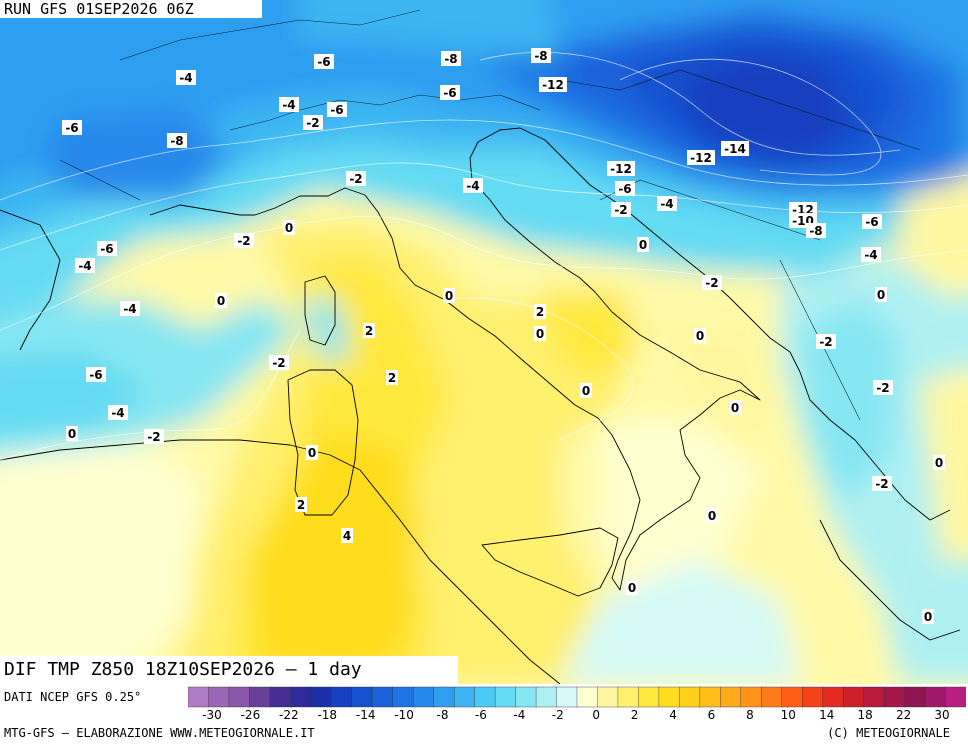  What do you see at coordinates (888, 733) in the screenshot?
I see `footer-copyright: (C) METEOGIORNALE` at bounding box center [888, 733].